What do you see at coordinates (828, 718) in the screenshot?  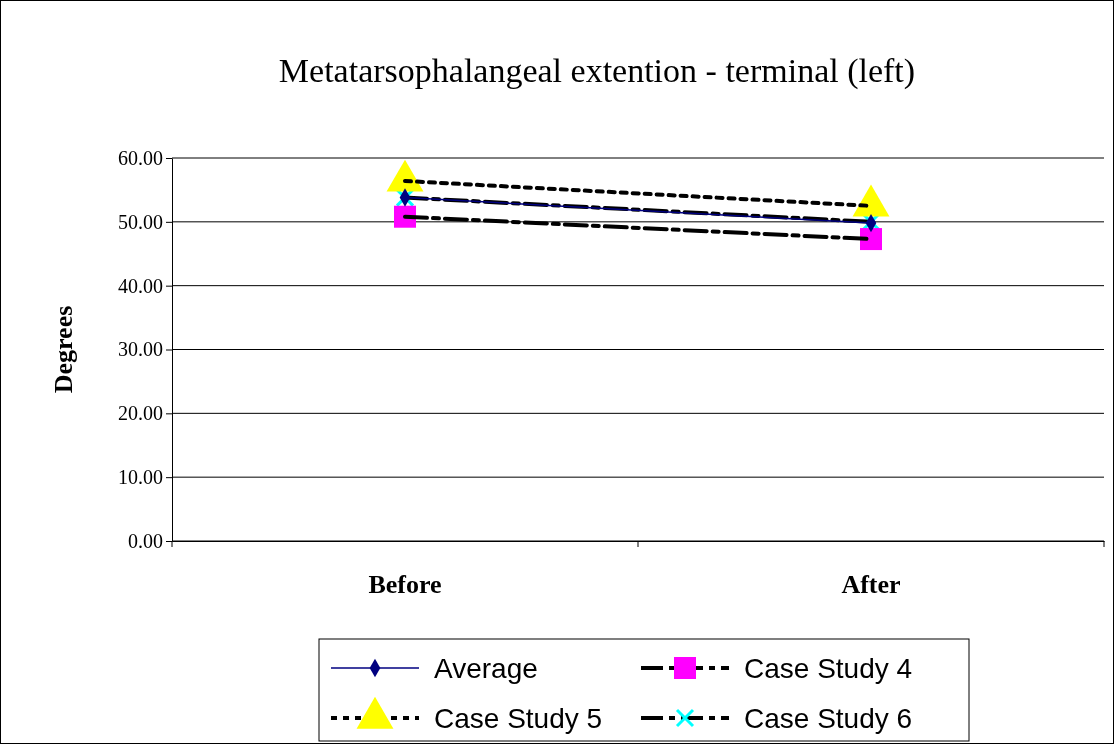 I see `legend-label: Case Study 6` at bounding box center [828, 718].